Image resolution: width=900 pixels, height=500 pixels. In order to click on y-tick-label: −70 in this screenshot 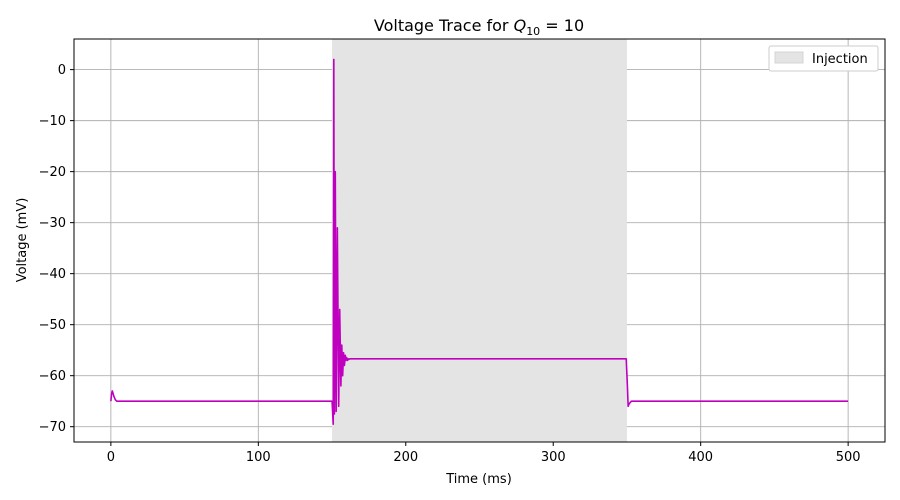, I will do `click(52, 427)`.